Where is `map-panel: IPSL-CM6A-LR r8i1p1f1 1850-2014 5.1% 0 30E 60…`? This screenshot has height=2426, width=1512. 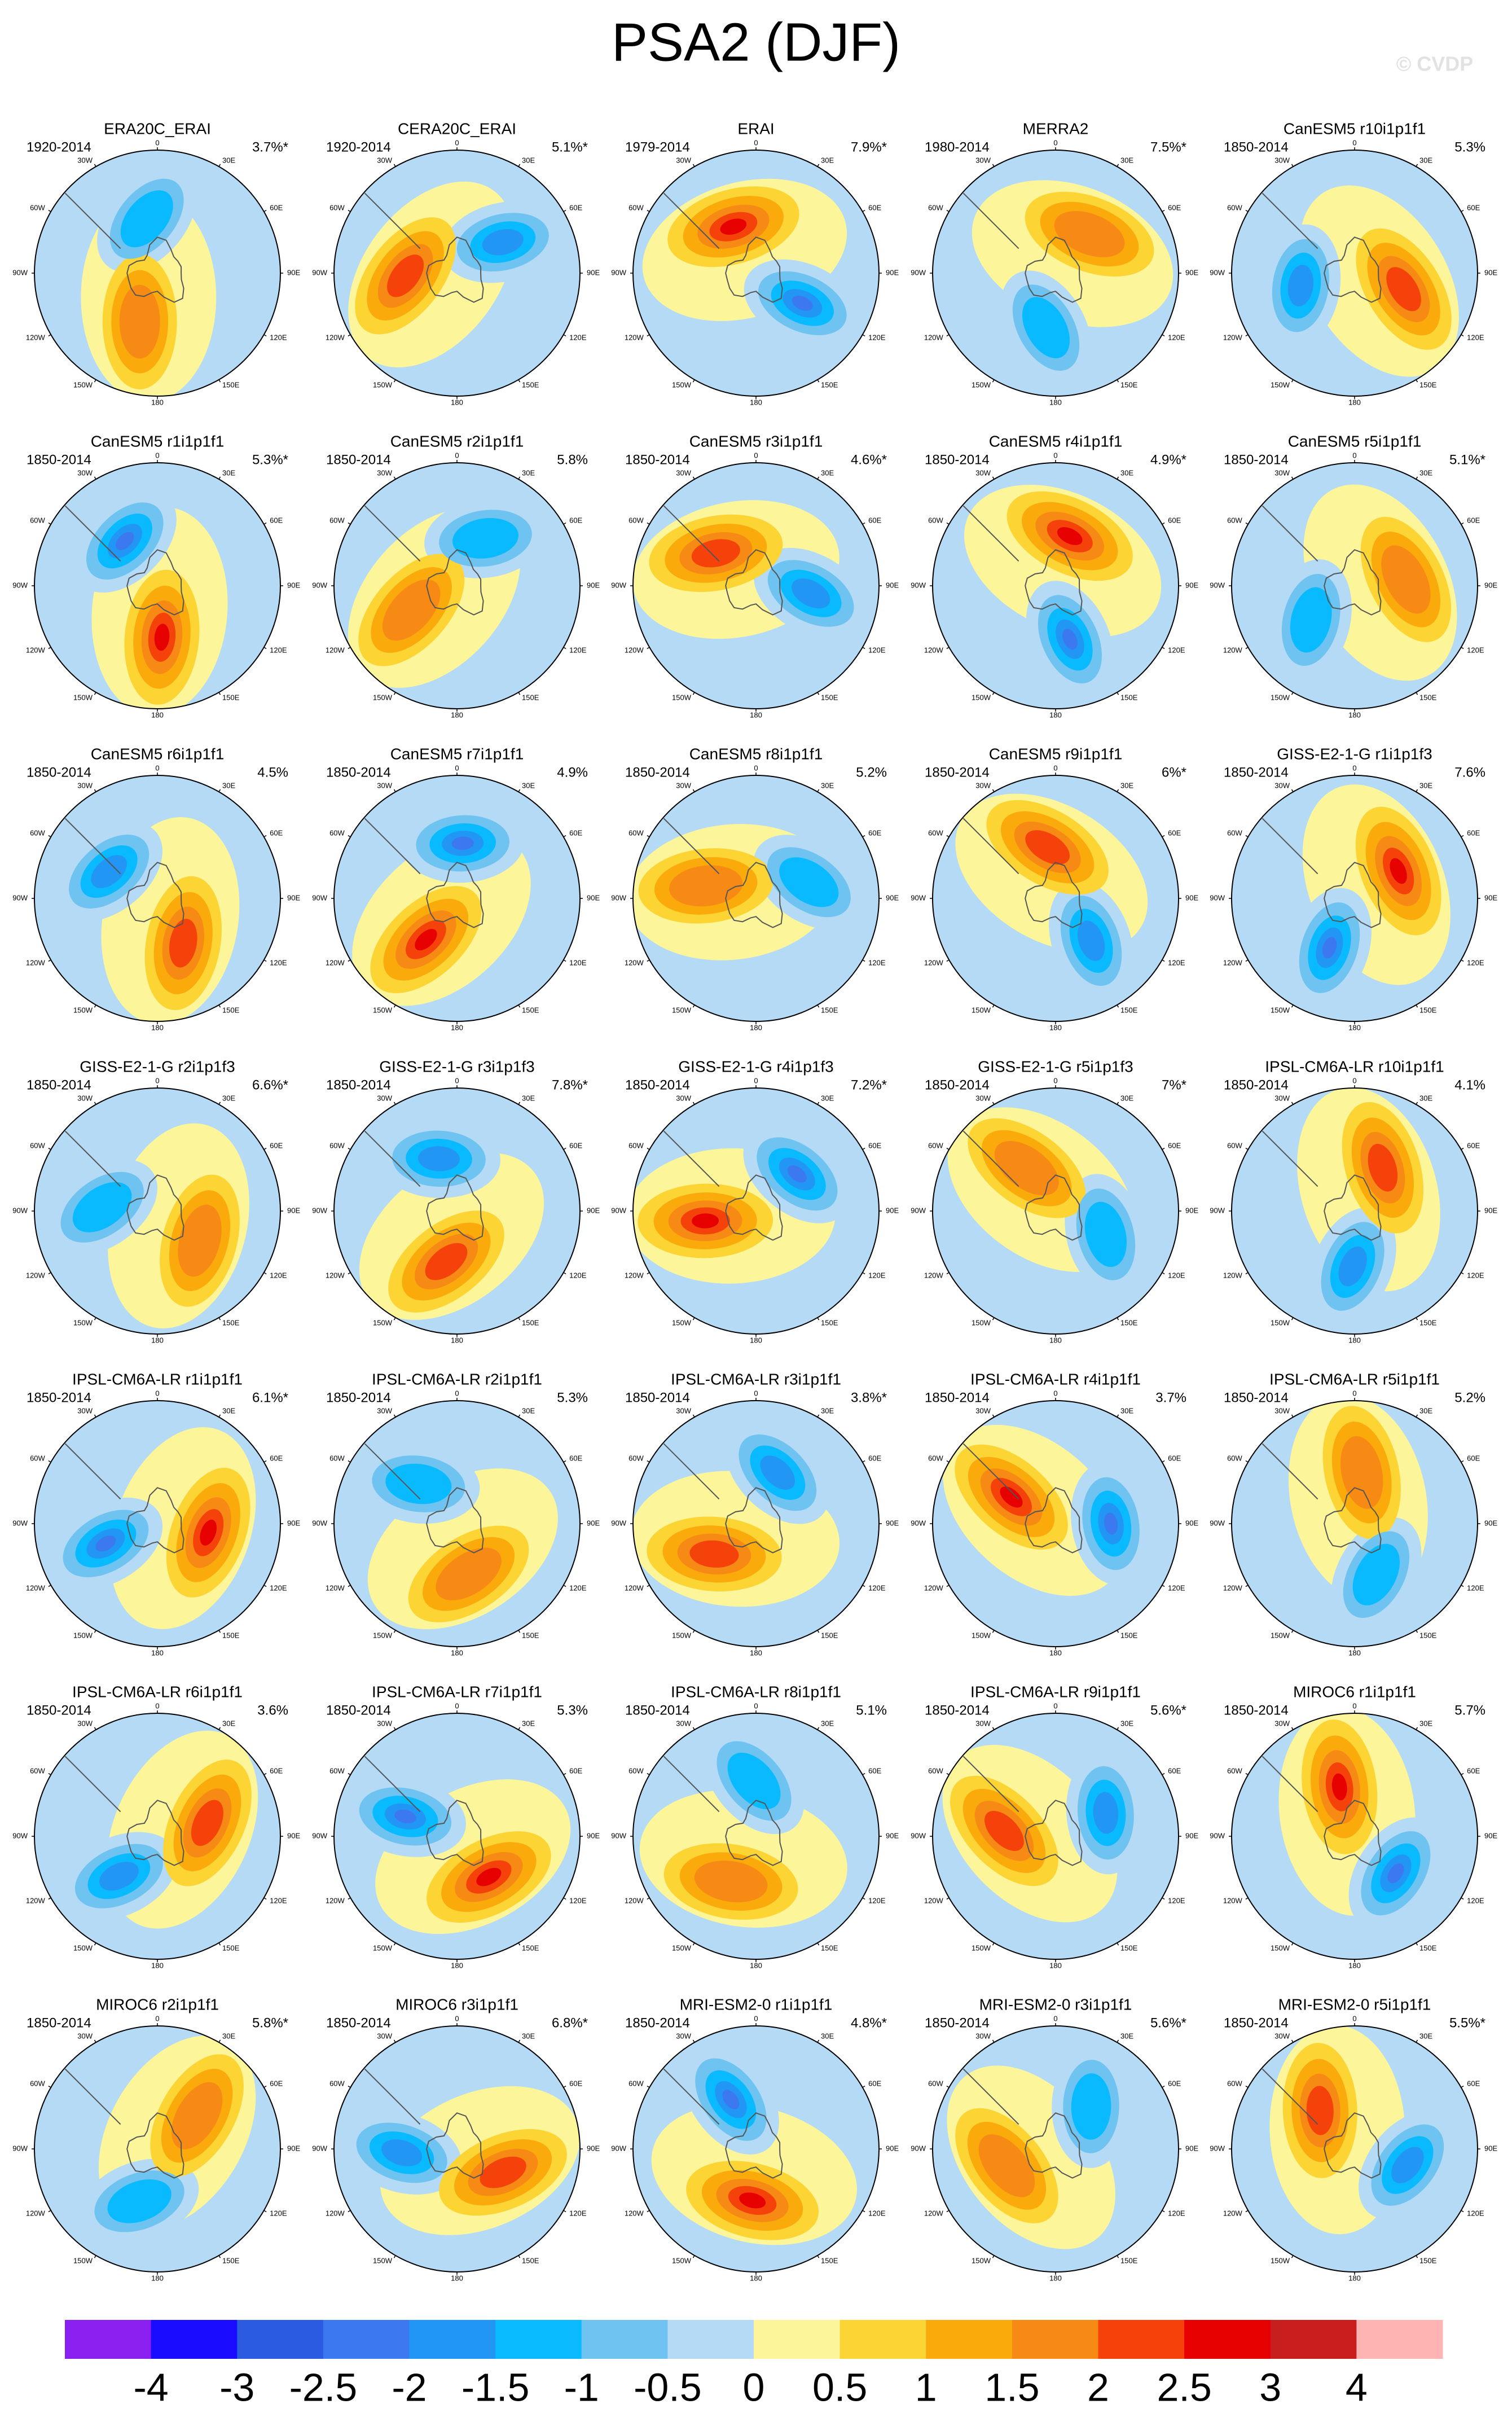 map-panel: IPSL-CM6A-LR r8i1p1f1 1850-2014 5.1% 0 30E 60… is located at coordinates (755, 1826).